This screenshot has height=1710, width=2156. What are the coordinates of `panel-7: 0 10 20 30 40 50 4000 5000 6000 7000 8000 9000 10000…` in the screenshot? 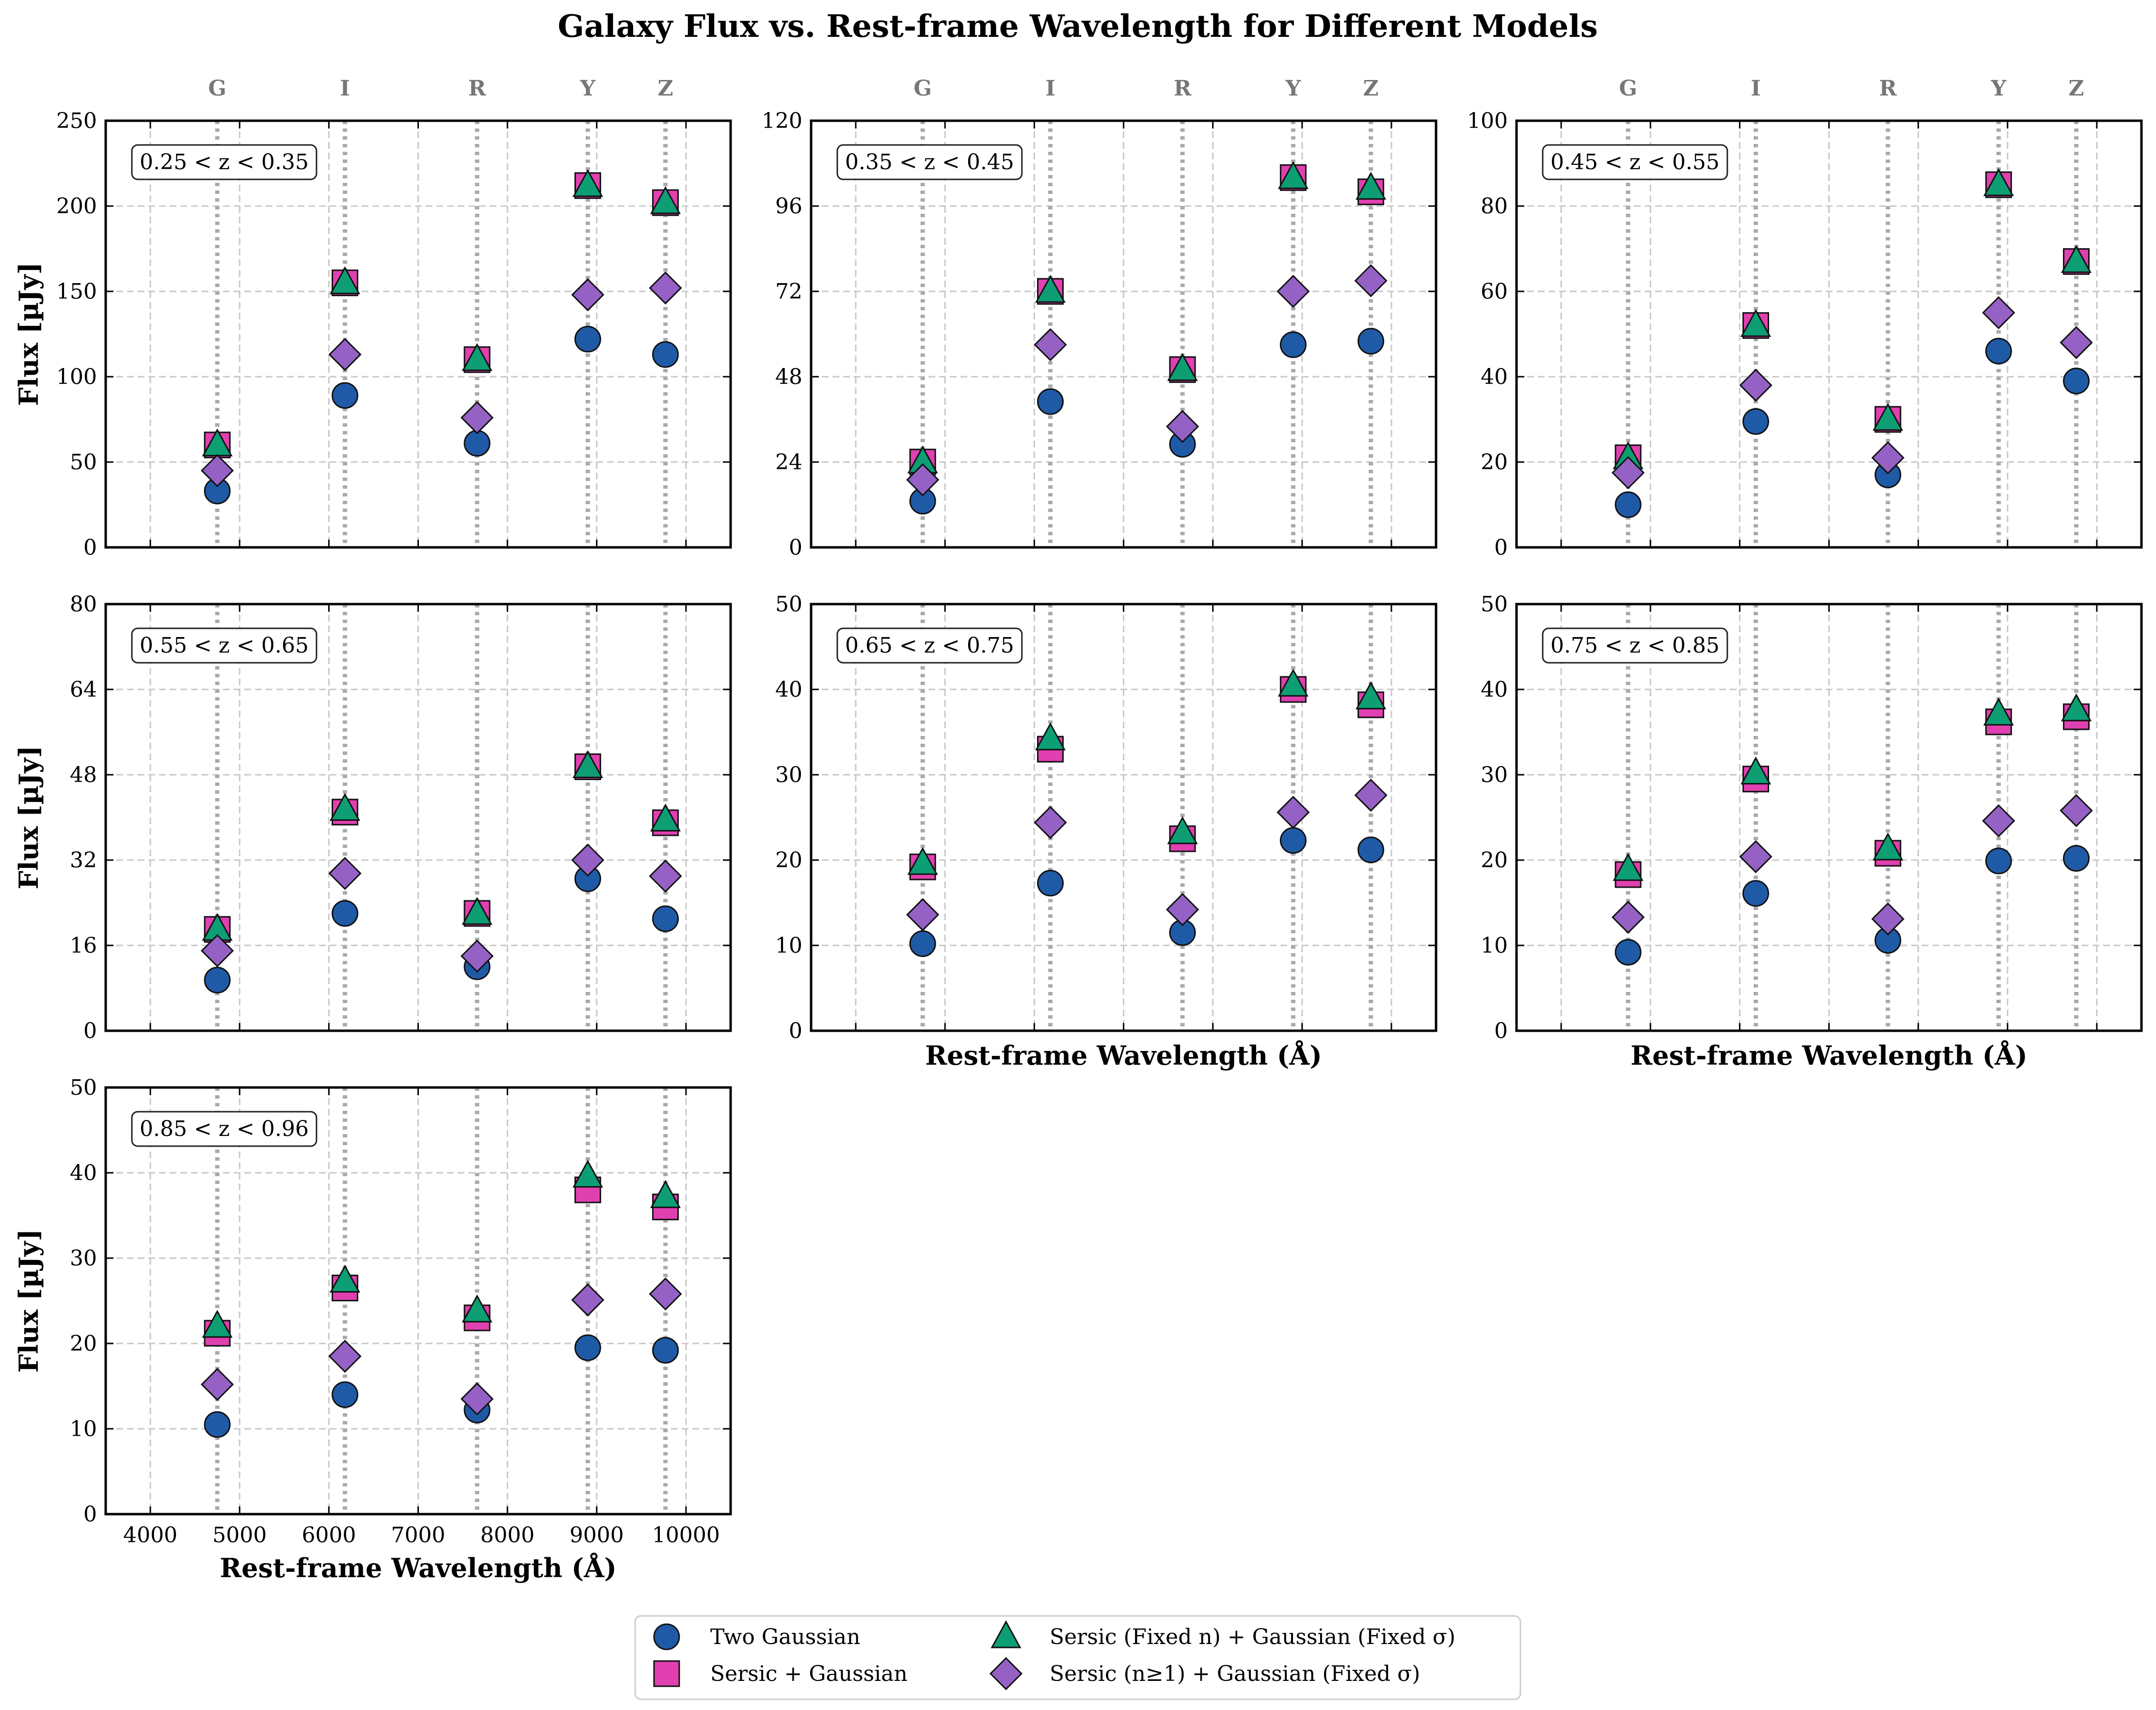 It's located at (373, 1329).